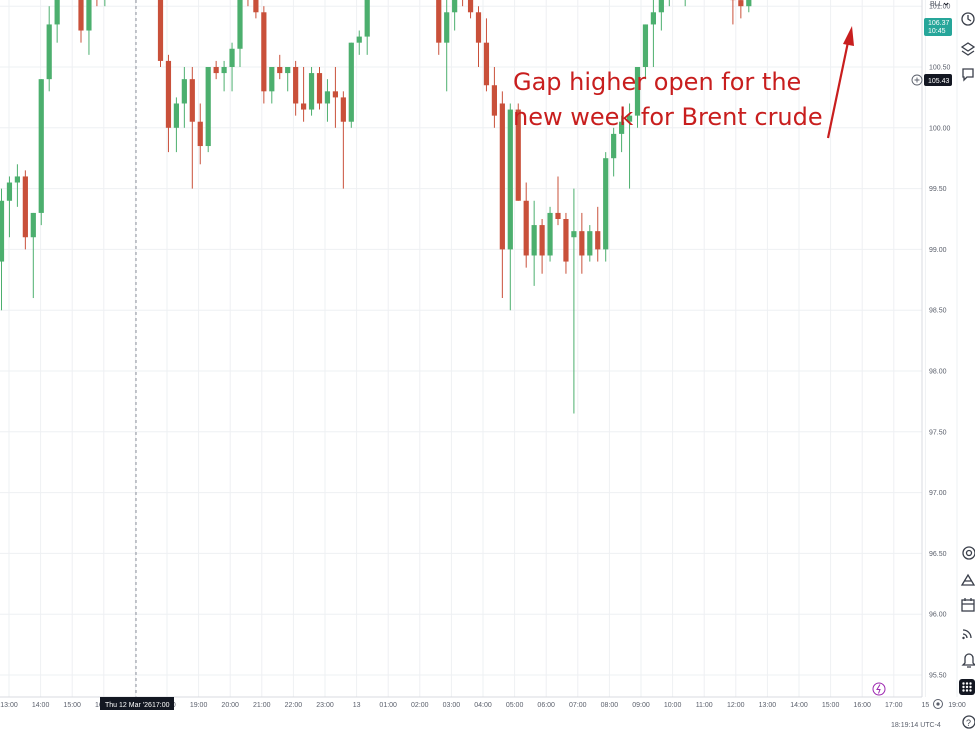 The image size is (975, 731). I want to click on clock-icon, so click(968, 19).